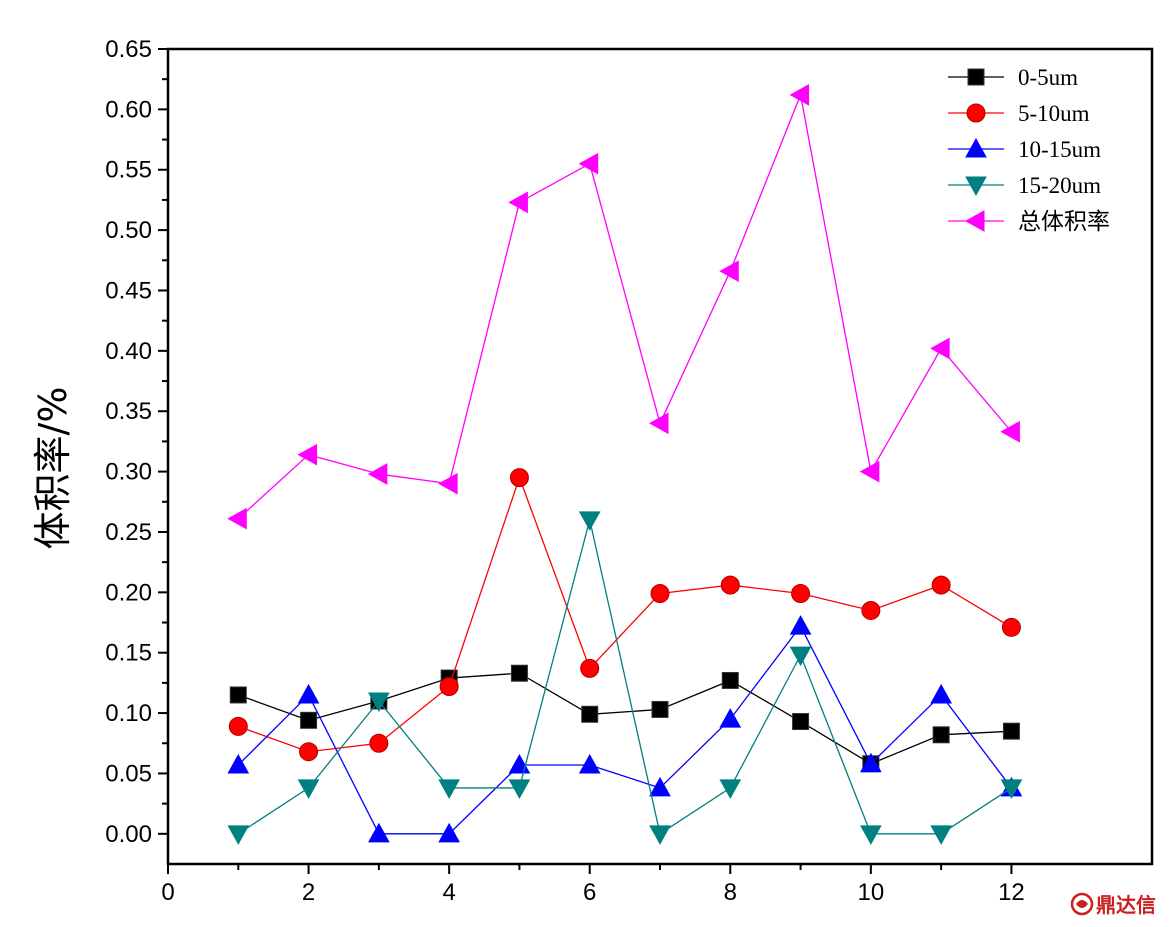 The height and width of the screenshot is (927, 1171). What do you see at coordinates (589, 892) in the screenshot?
I see `x-tick-label: 6` at bounding box center [589, 892].